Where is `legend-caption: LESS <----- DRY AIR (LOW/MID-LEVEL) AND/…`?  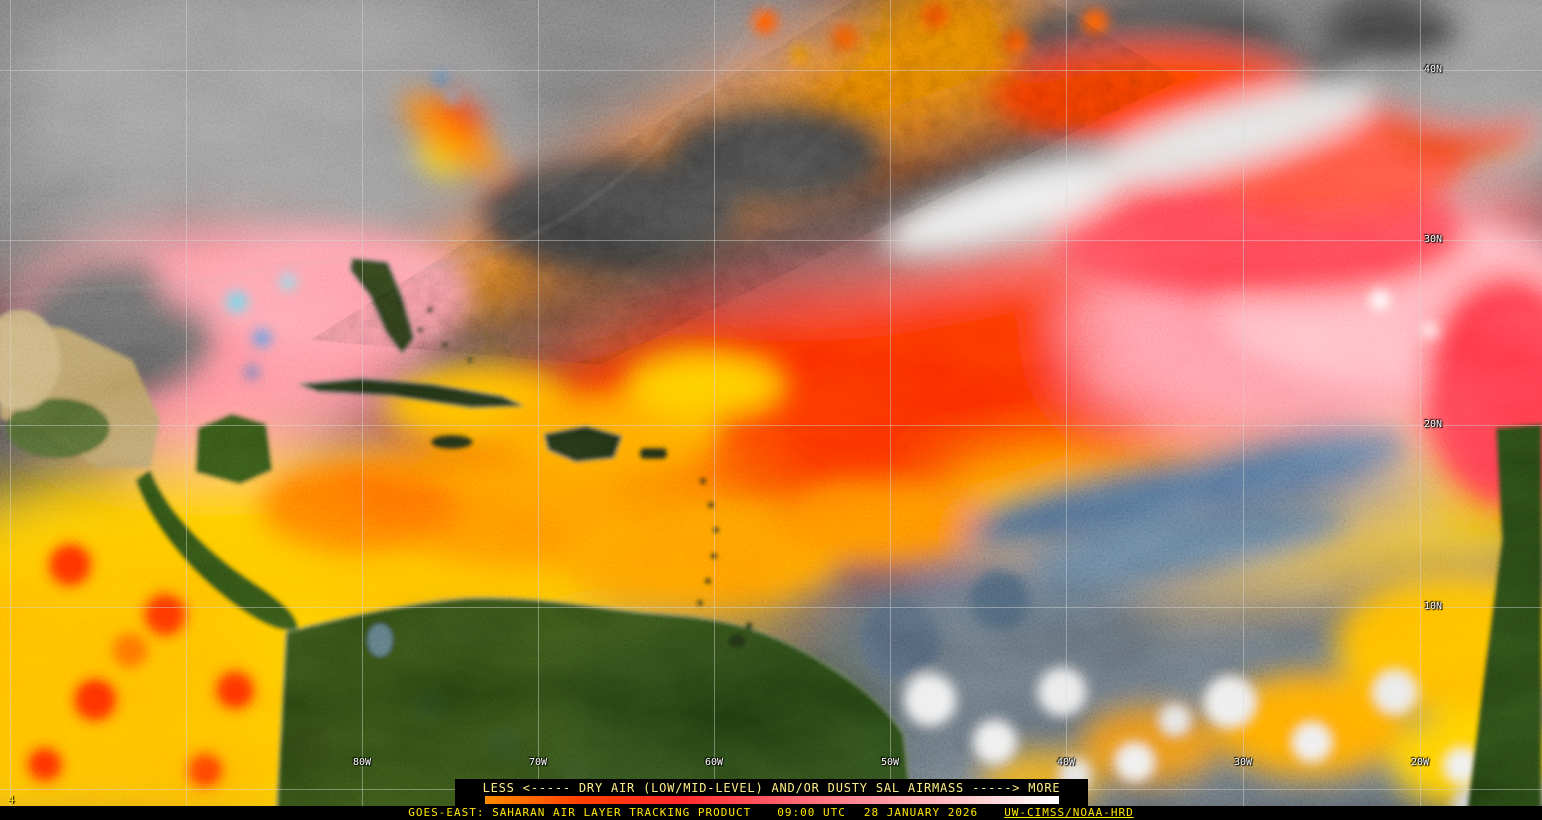 legend-caption: LESS <----- DRY AIR (LOW/MID-LEVEL) AND/… is located at coordinates (771, 787).